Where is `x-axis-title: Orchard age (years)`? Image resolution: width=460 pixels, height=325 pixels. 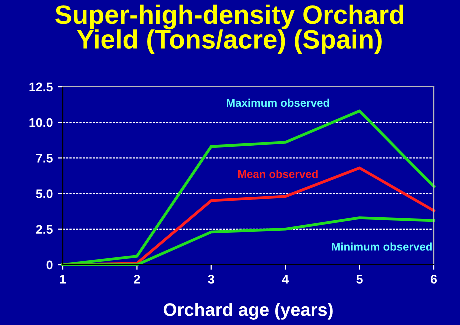 x-axis-title: Orchard age (years) is located at coordinates (248, 311).